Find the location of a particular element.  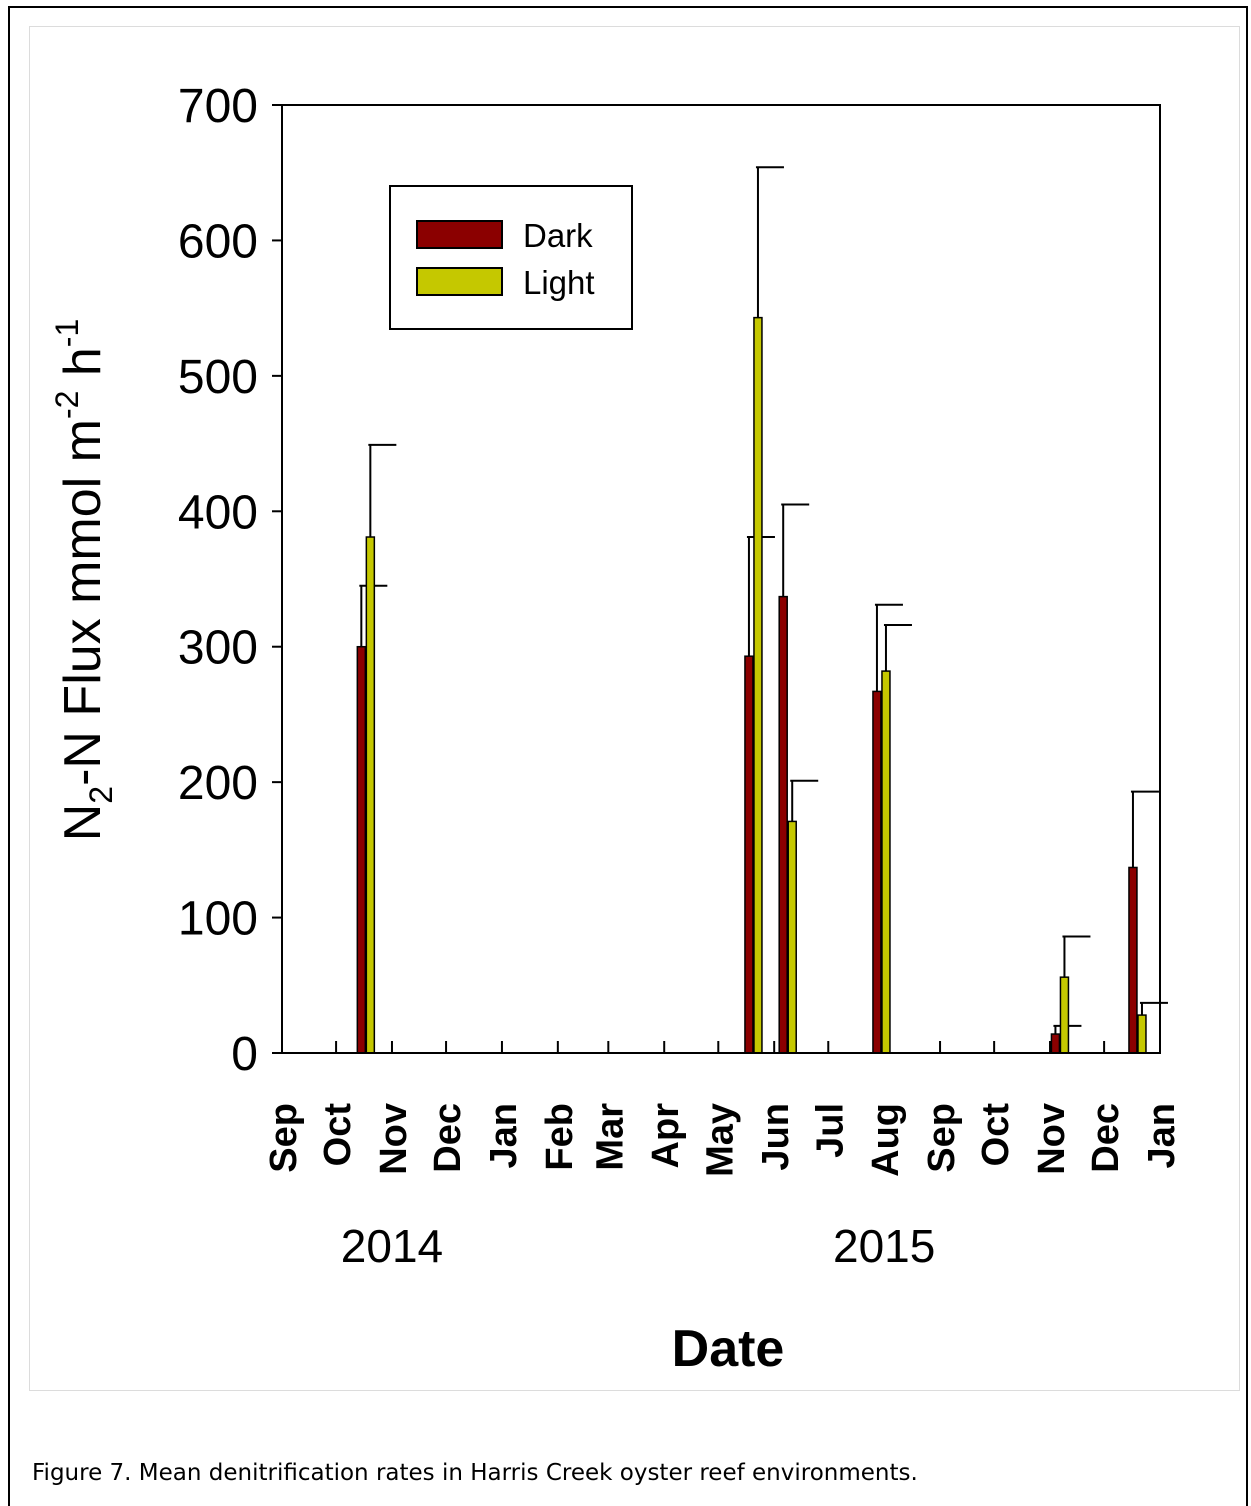

x-tick-label: Feb is located at coordinates (560, 1137).